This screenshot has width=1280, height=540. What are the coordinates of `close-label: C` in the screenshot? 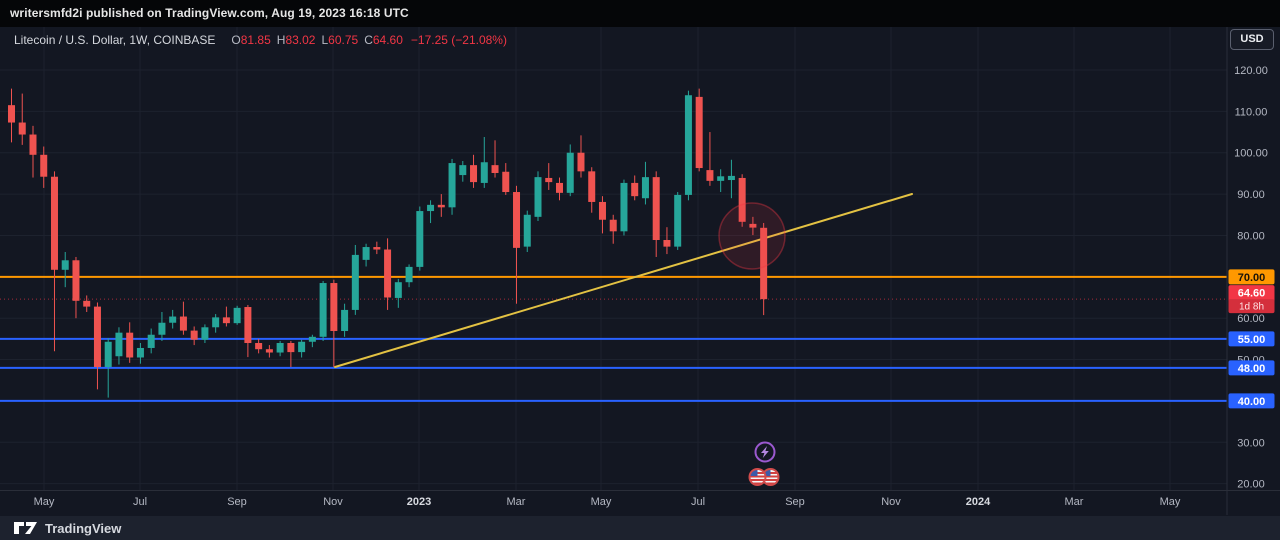 It's located at (368, 40).